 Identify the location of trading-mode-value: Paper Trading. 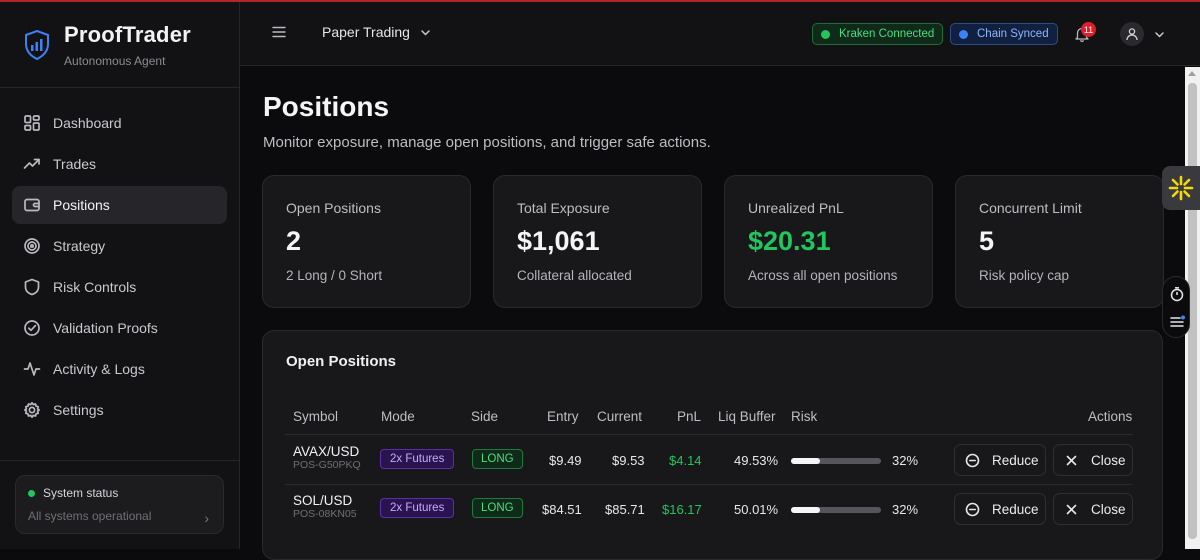
(366, 32).